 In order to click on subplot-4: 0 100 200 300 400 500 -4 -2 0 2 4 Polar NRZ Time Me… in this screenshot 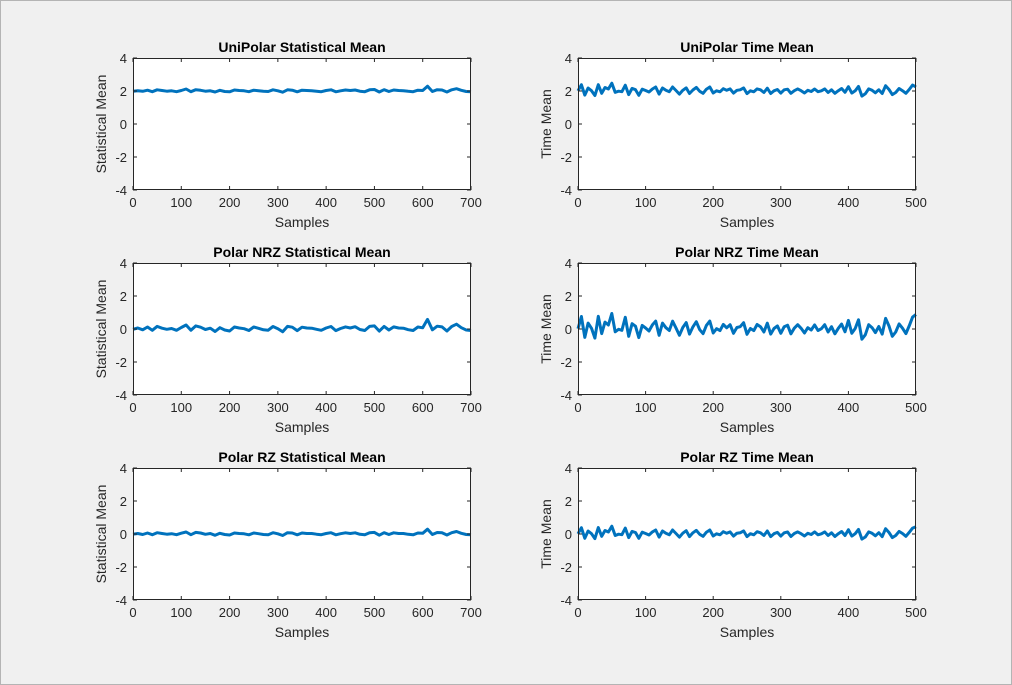, I will do `click(732, 339)`.